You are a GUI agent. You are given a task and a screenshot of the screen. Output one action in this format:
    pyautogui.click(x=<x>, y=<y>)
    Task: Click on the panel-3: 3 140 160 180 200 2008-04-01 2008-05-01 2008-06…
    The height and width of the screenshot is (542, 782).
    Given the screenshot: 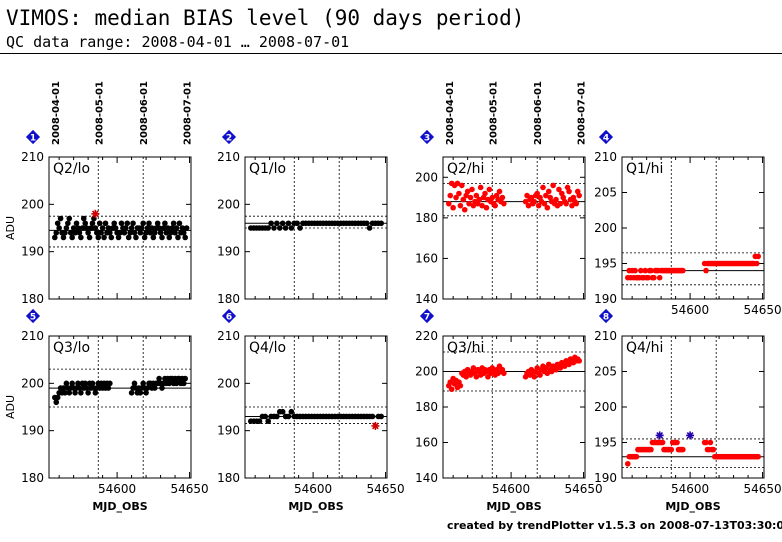 What is the action you would take?
    pyautogui.click(x=501, y=193)
    